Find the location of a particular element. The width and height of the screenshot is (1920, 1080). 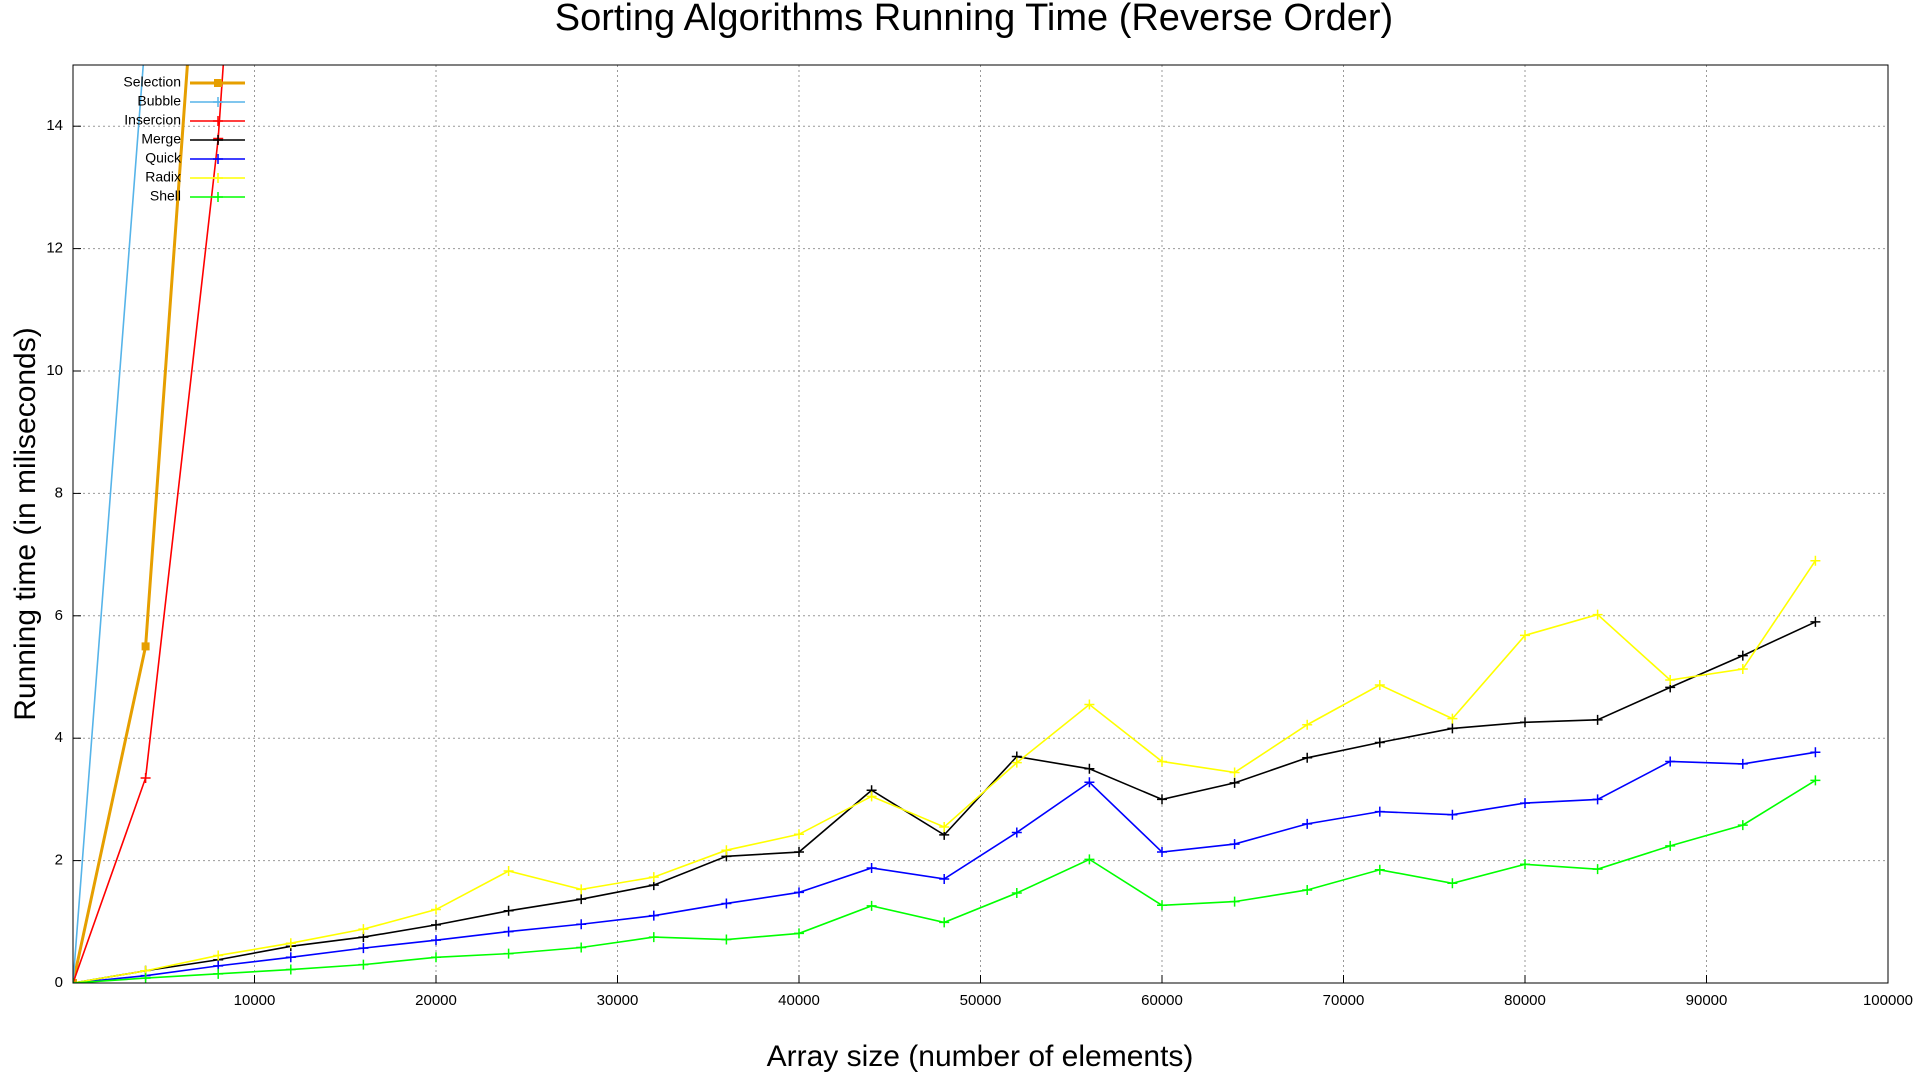

x-tick-label: 20000 is located at coordinates (436, 1000).